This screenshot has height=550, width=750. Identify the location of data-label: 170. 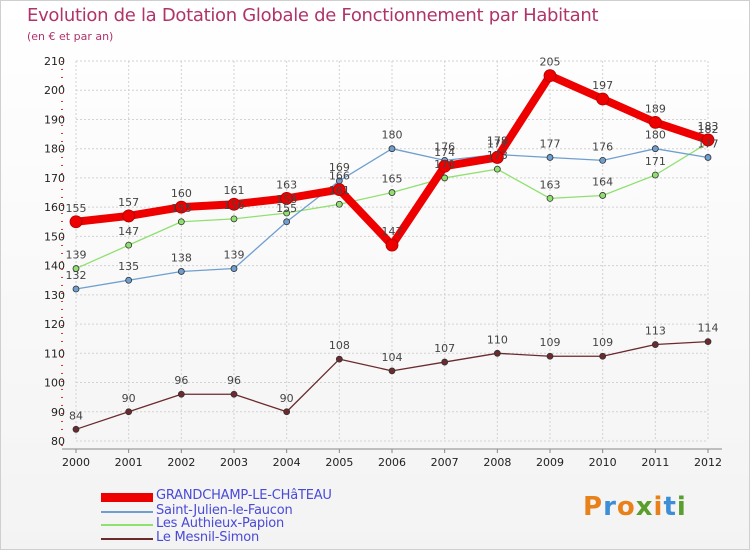
(444, 164).